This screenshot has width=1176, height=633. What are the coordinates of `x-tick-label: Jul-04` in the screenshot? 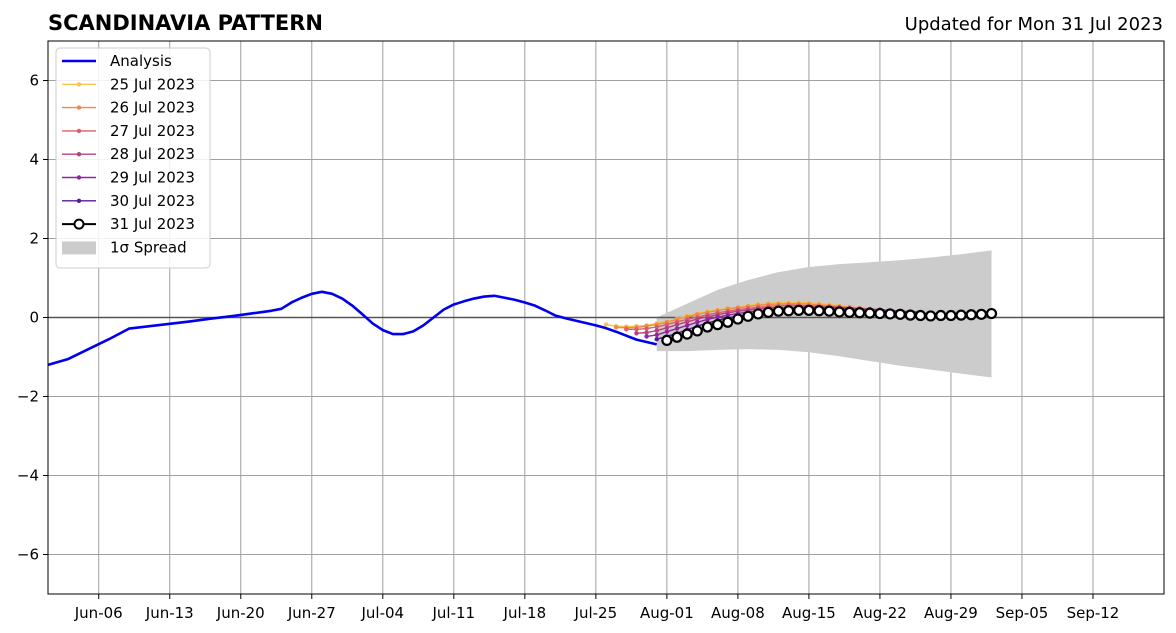 It's located at (382, 613).